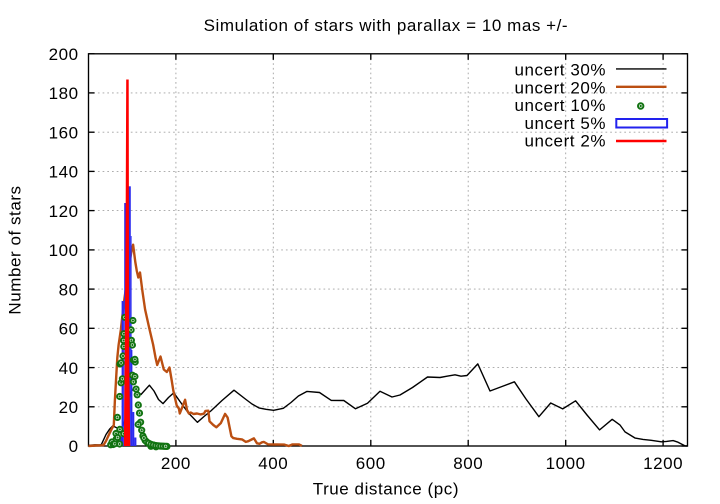 The height and width of the screenshot is (504, 720). Describe the element at coordinates (64, 132) in the screenshot. I see `svg-text: 160` at that location.